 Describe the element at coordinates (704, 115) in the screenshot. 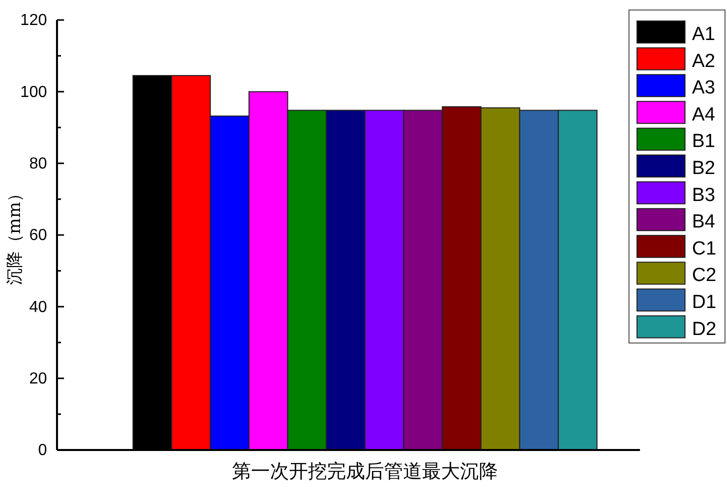

I see `legend-label: A4` at that location.